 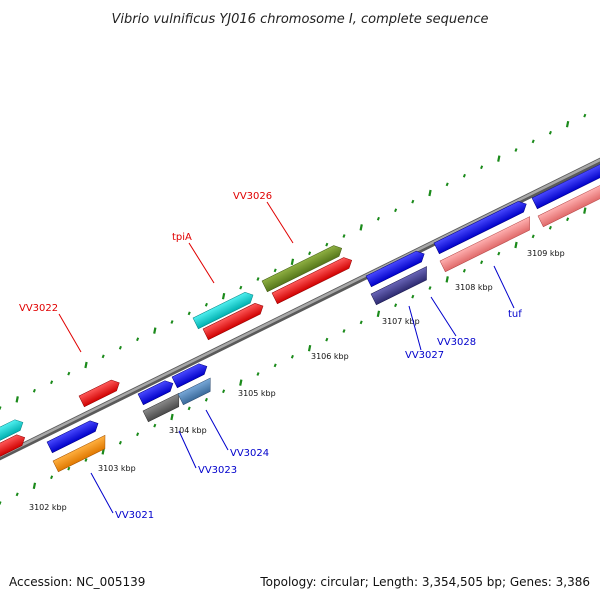 I want to click on tick-label: 3109 kbp, so click(x=546, y=253).